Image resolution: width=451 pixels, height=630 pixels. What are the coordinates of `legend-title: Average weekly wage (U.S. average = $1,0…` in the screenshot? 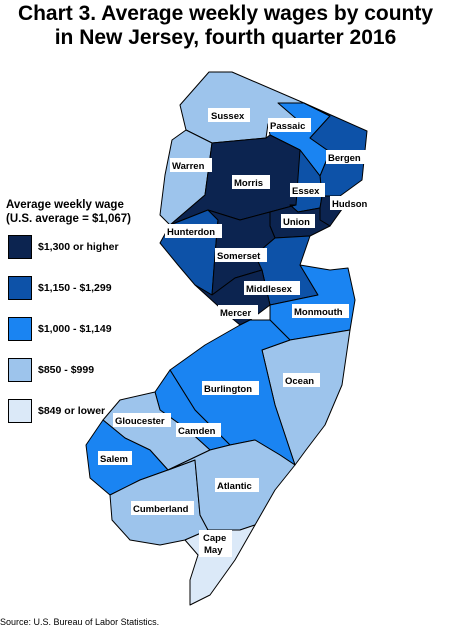 It's located at (68, 212).